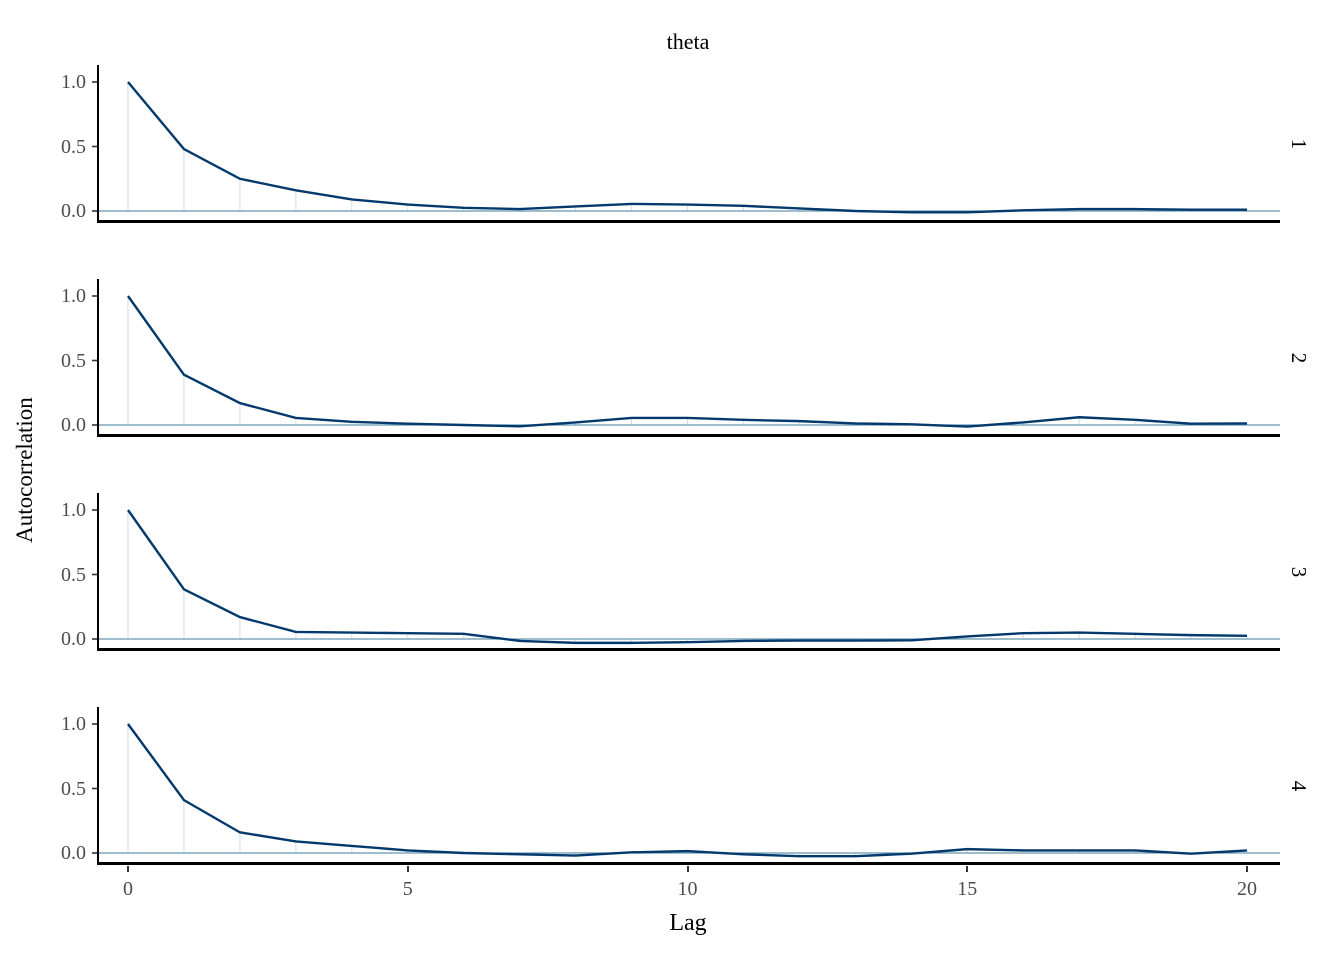 The image size is (1344, 960). I want to click on x-tick-label: 10, so click(687, 889).